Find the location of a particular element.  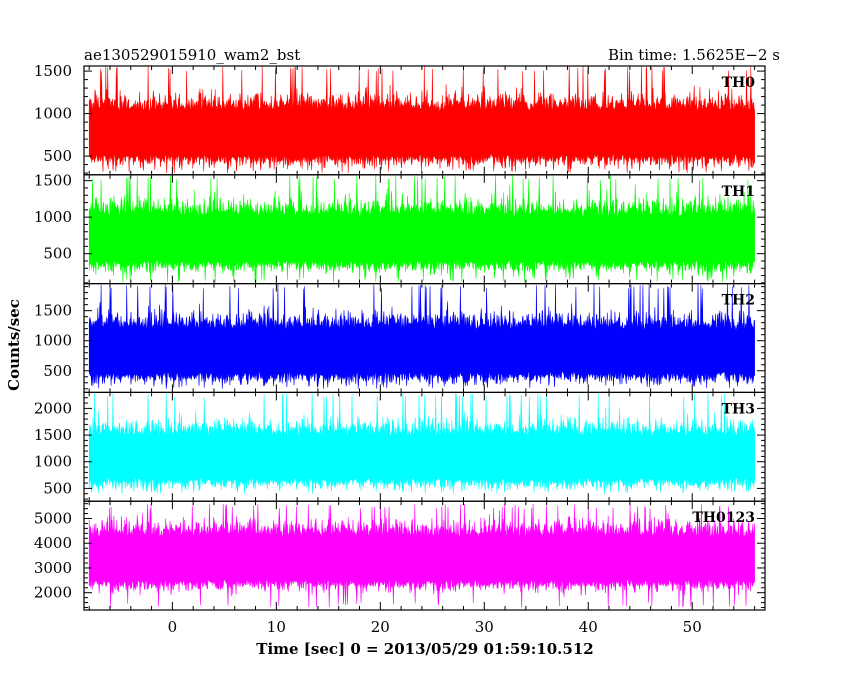

series-th0123-trace is located at coordinates (421, 555).